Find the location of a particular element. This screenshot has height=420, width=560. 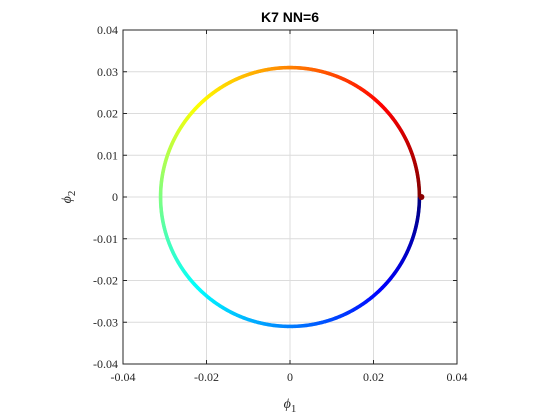

y-tick-label: -0.03 is located at coordinates (105, 322).